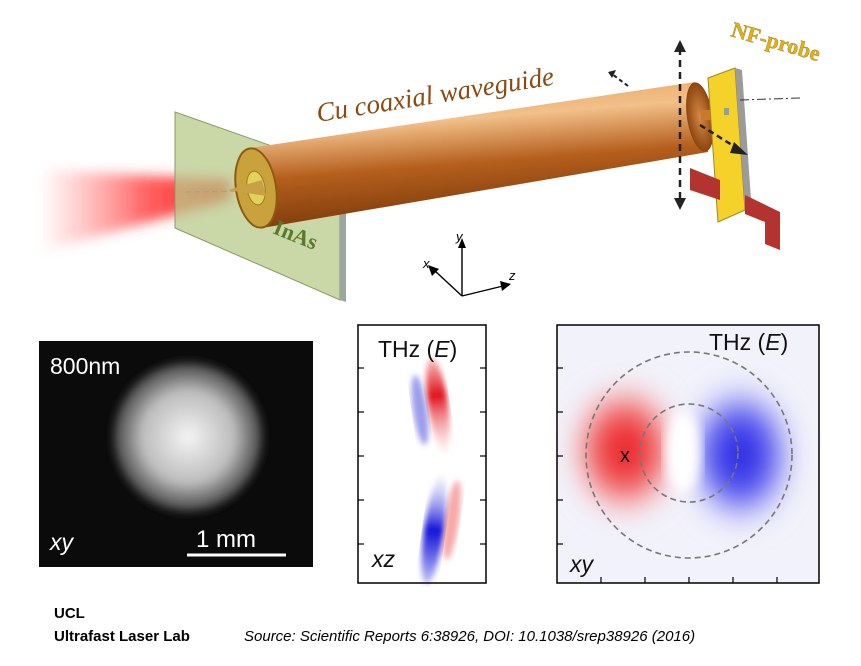  Describe the element at coordinates (459, 236) in the screenshot. I see `axis-label-y: y` at that location.